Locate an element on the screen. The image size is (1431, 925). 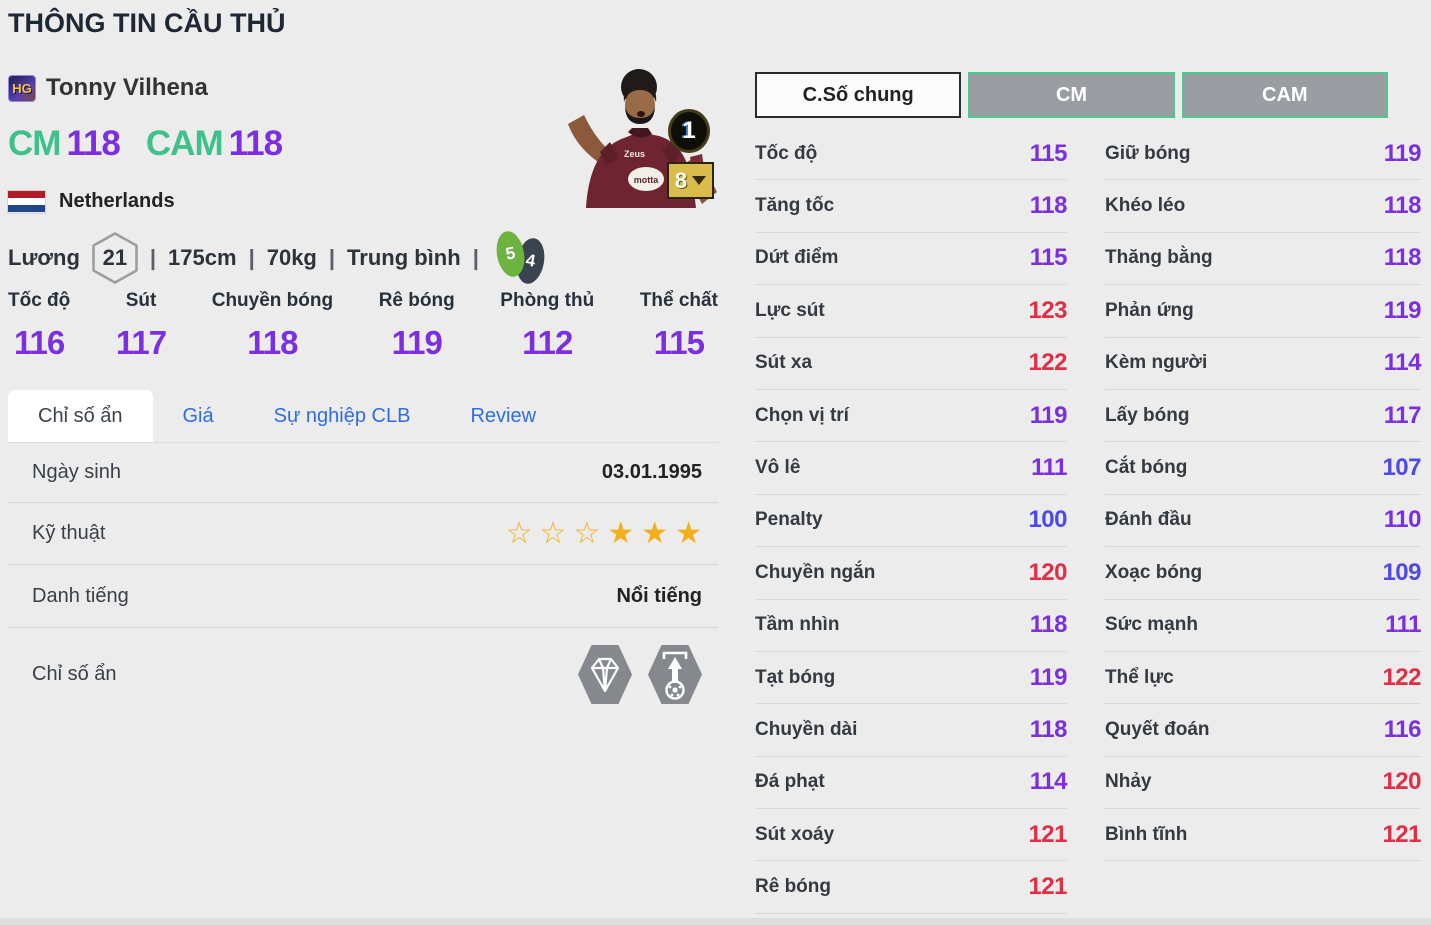
foot-skill-icons: 5 4 is located at coordinates (520, 257).